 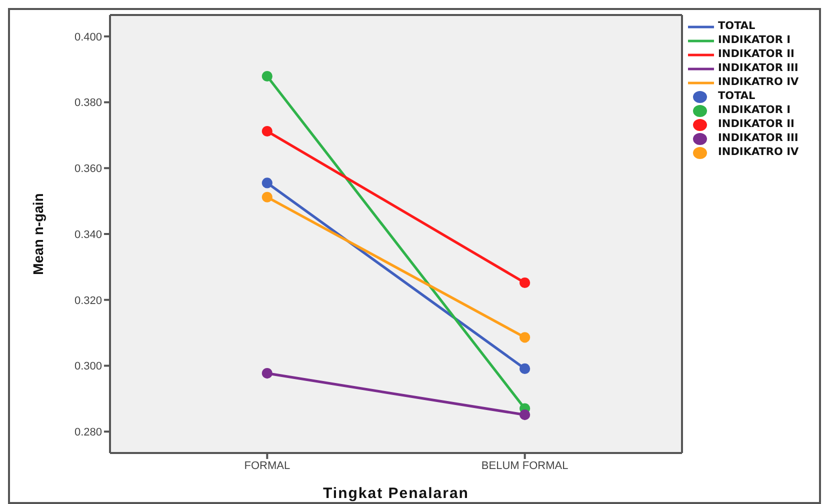 I want to click on y-tick-label: 0.340, so click(x=88, y=234).